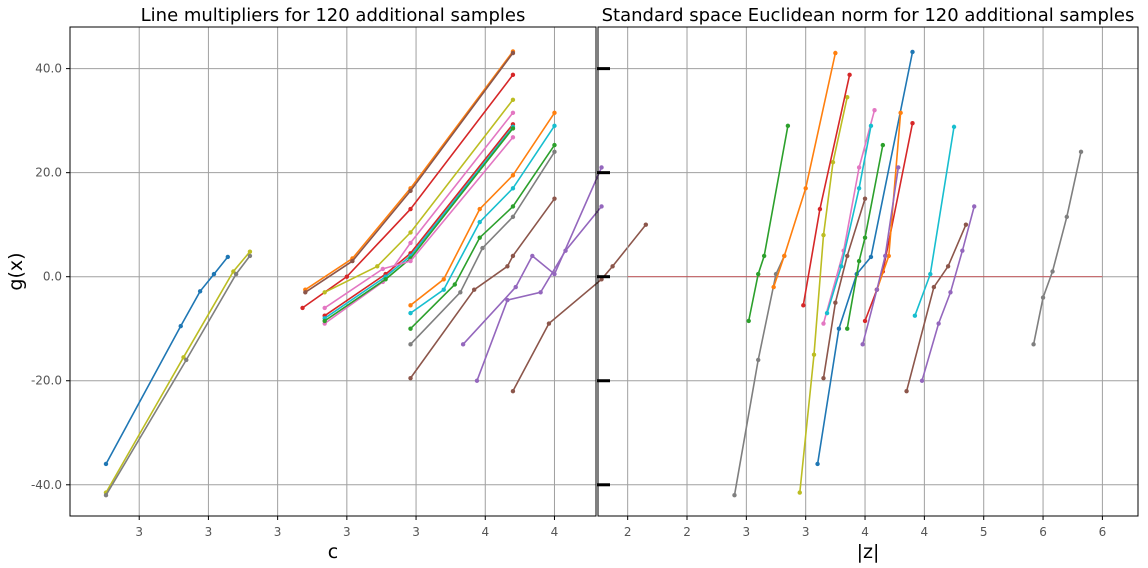 This screenshot has height=568, width=1148. What do you see at coordinates (46, 485) in the screenshot?
I see `y-tick-label: -40.0` at bounding box center [46, 485].